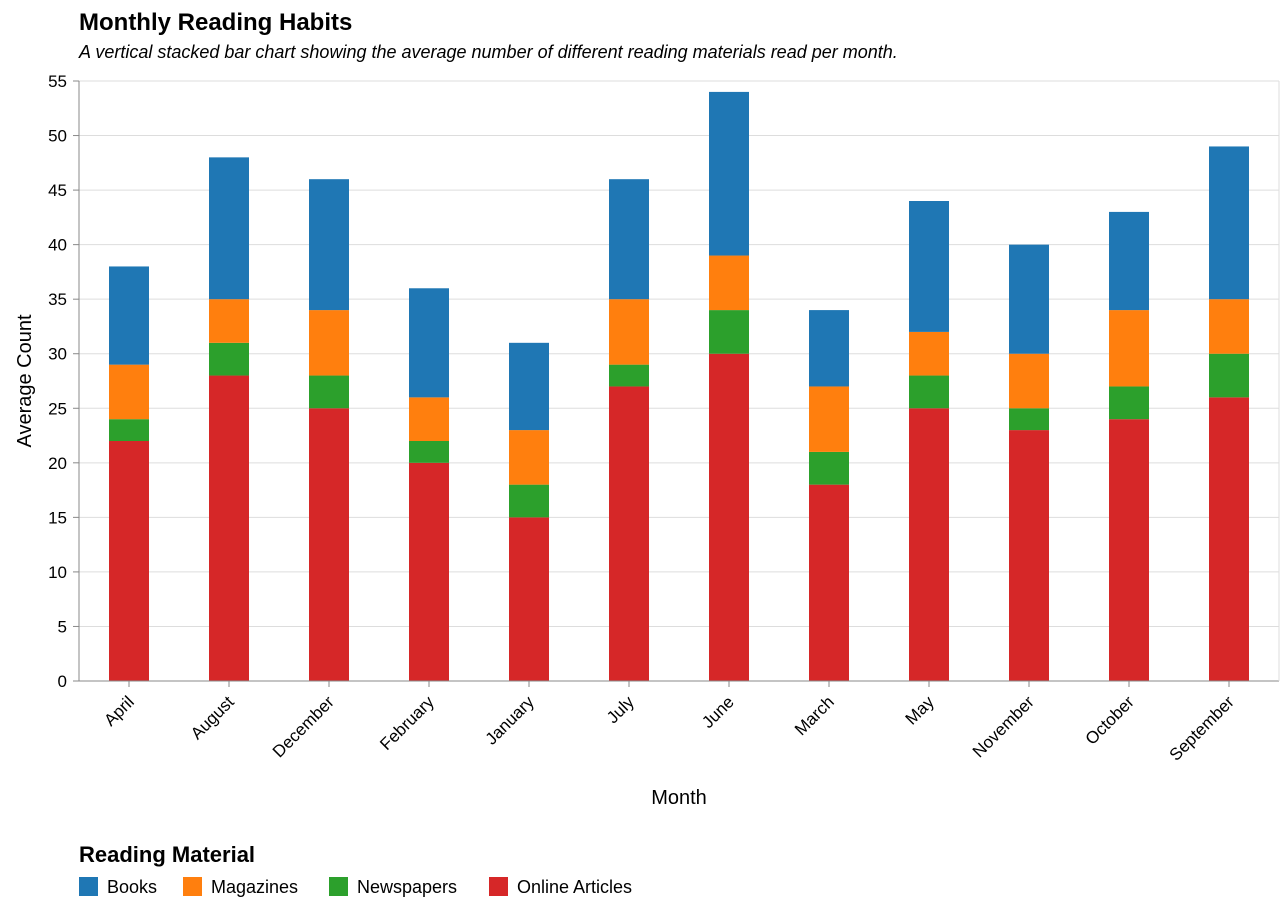  What do you see at coordinates (57, 299) in the screenshot?
I see `y-tick-label: 35` at bounding box center [57, 299].